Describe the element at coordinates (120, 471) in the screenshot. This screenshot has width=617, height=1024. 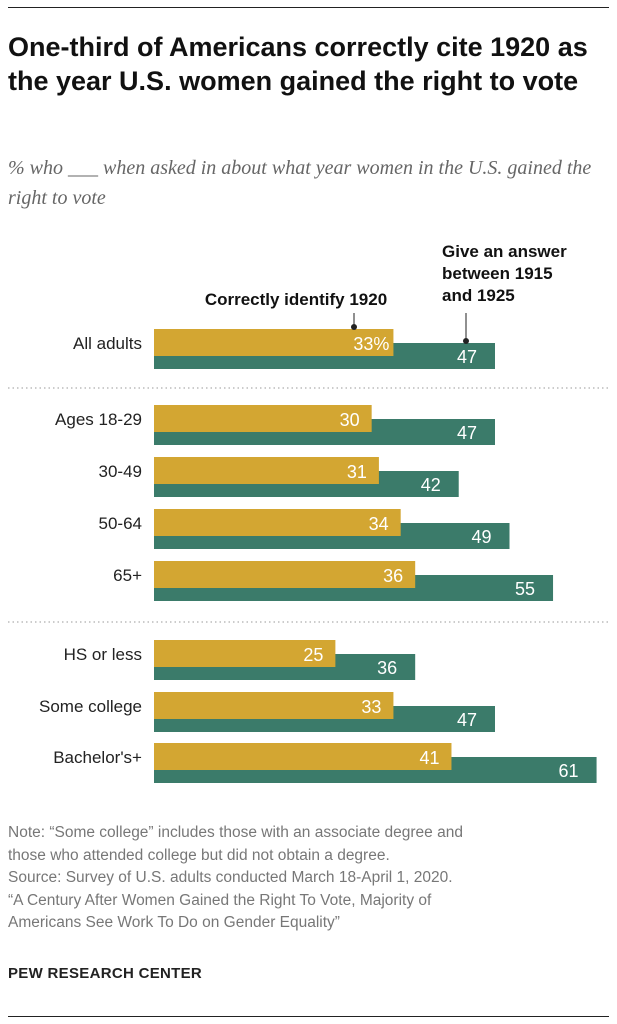
I see `category-label: 30-49` at that location.